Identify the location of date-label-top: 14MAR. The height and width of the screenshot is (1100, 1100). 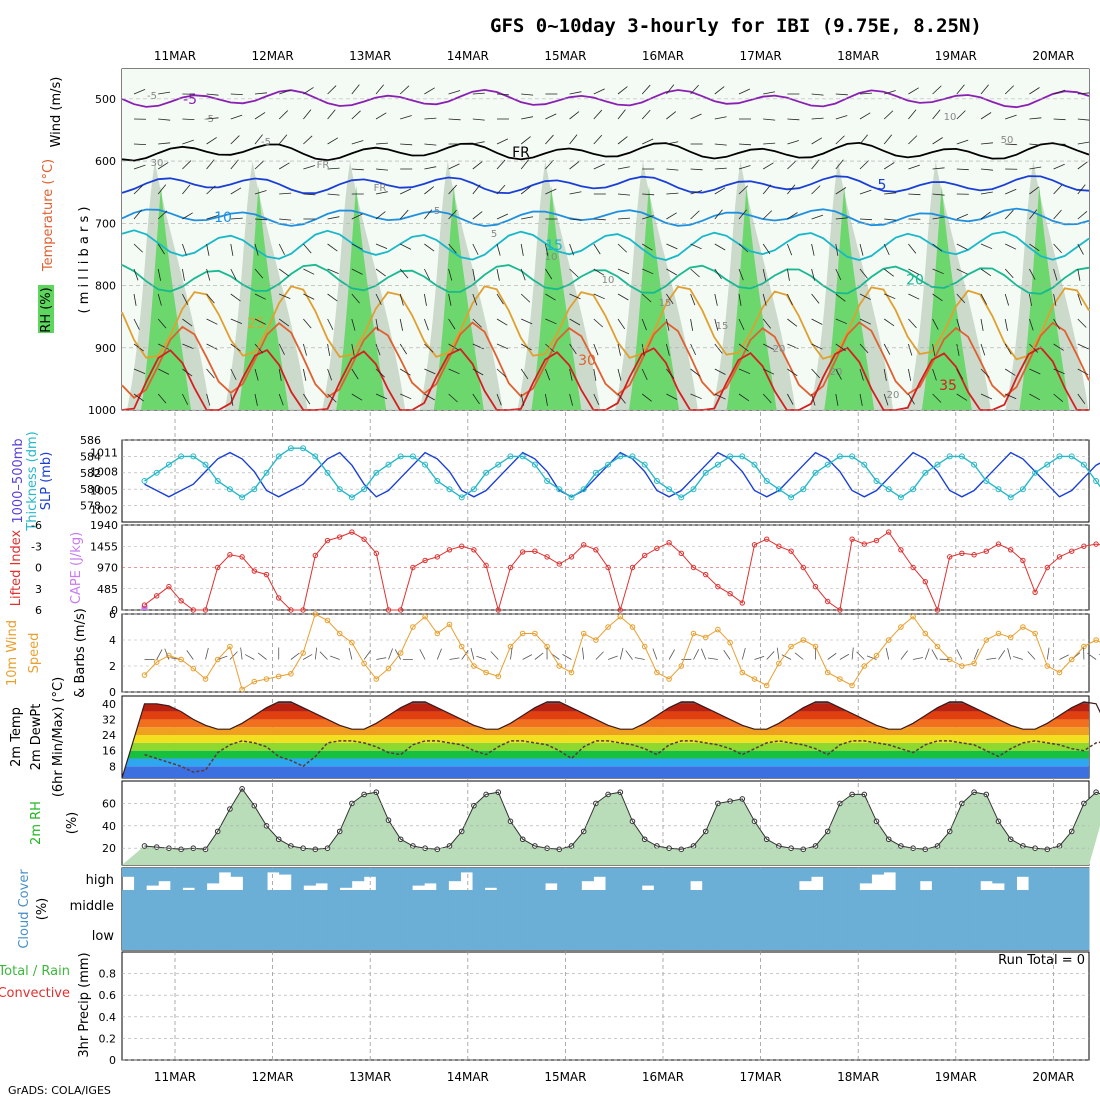
(468, 56).